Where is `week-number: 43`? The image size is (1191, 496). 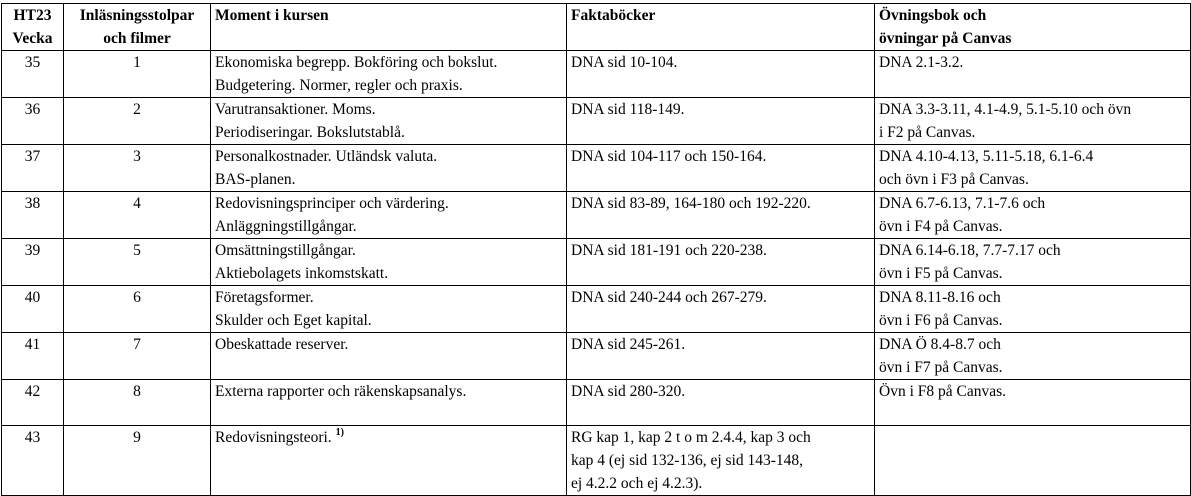
week-number: 43 is located at coordinates (32, 437).